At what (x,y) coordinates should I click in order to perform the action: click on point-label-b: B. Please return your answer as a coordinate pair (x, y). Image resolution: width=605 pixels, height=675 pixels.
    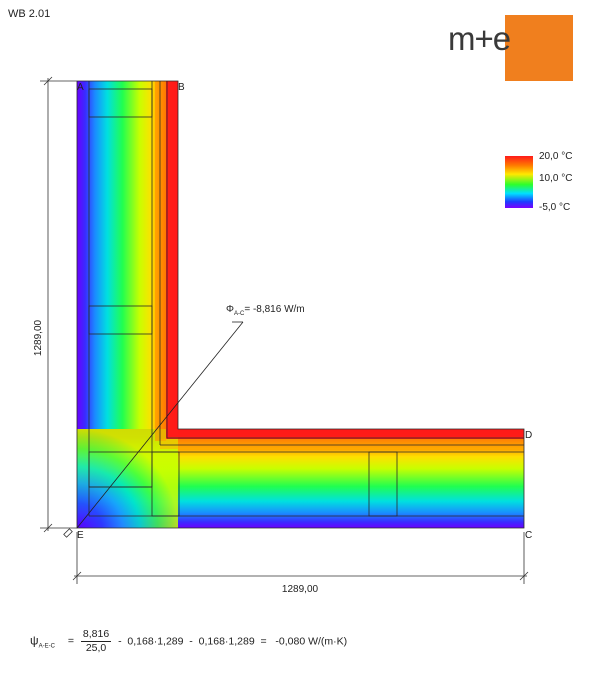
    Looking at the image, I should click on (181, 87).